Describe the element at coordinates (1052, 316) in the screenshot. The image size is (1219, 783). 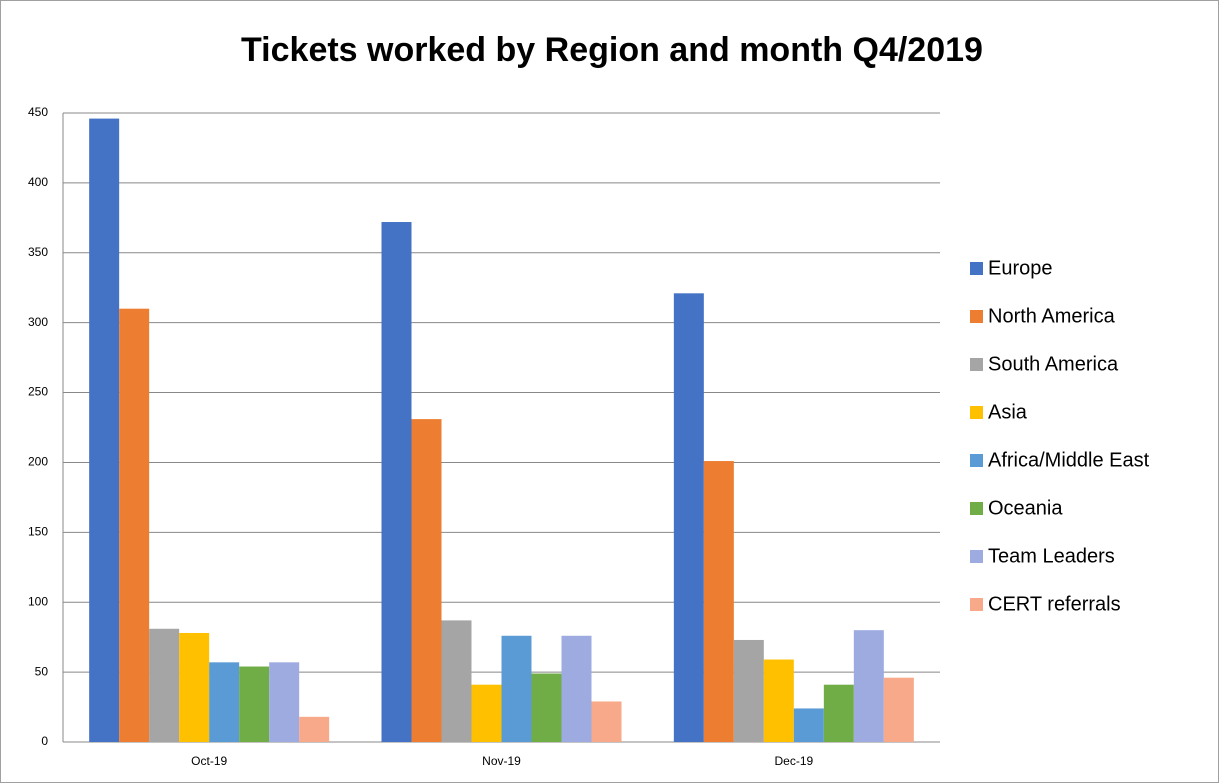
I see `legend-label: North America` at that location.